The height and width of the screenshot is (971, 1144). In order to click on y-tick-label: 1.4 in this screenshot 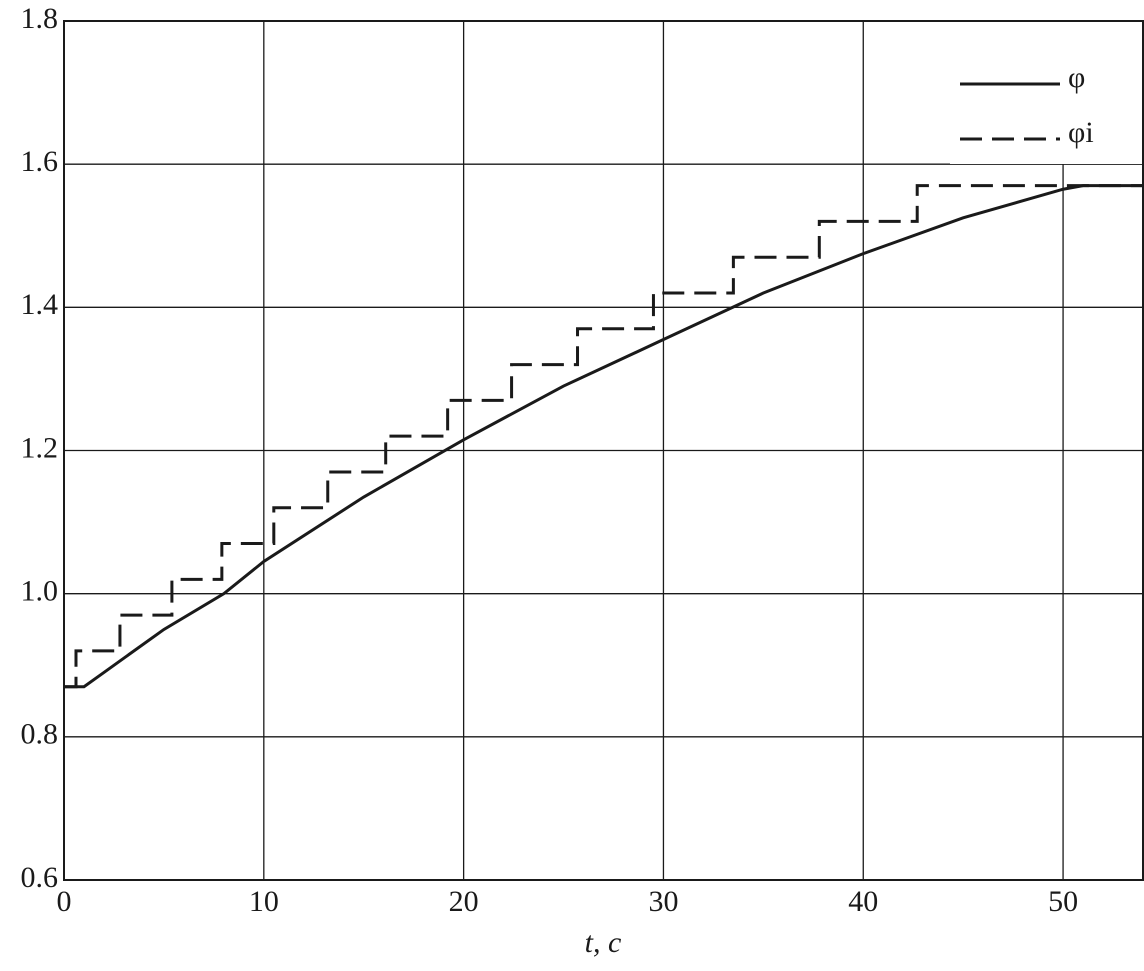, I will do `click(40, 304)`.